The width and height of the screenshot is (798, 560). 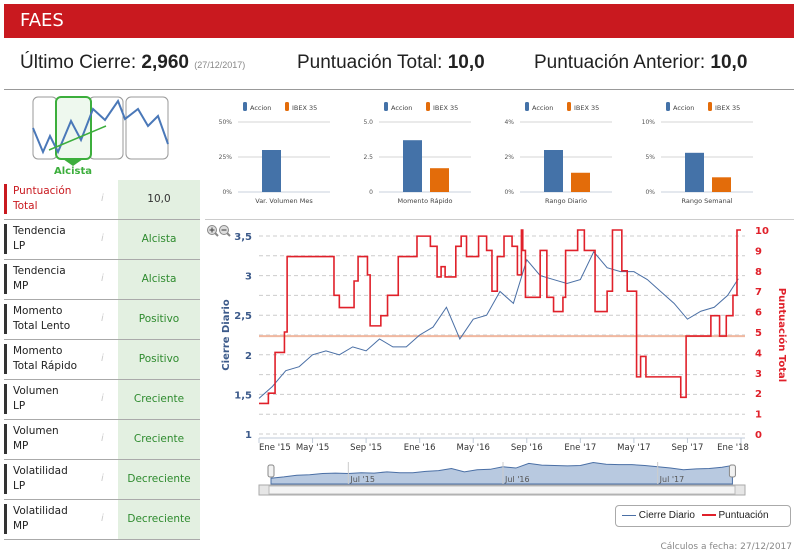 I want to click on y-tick: 2.5, so click(x=368, y=157).